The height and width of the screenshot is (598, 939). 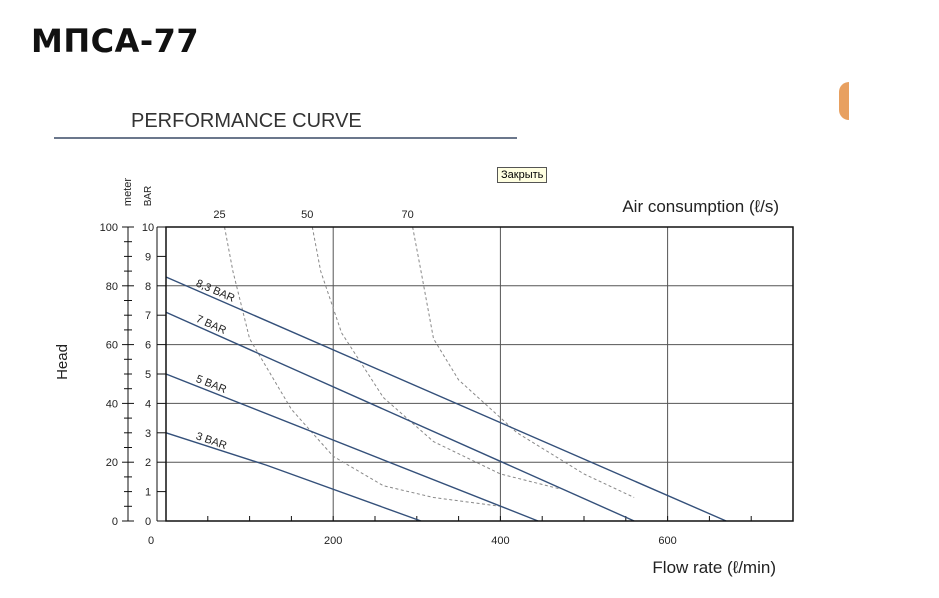 I want to click on bar-tick-label: 9, so click(x=148, y=257).